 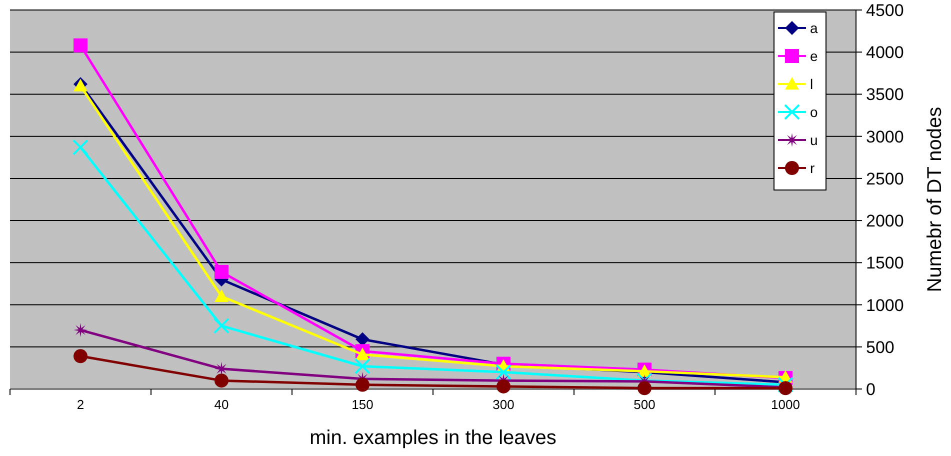 What do you see at coordinates (885, 136) in the screenshot?
I see `y-tick-label: 3000` at bounding box center [885, 136].